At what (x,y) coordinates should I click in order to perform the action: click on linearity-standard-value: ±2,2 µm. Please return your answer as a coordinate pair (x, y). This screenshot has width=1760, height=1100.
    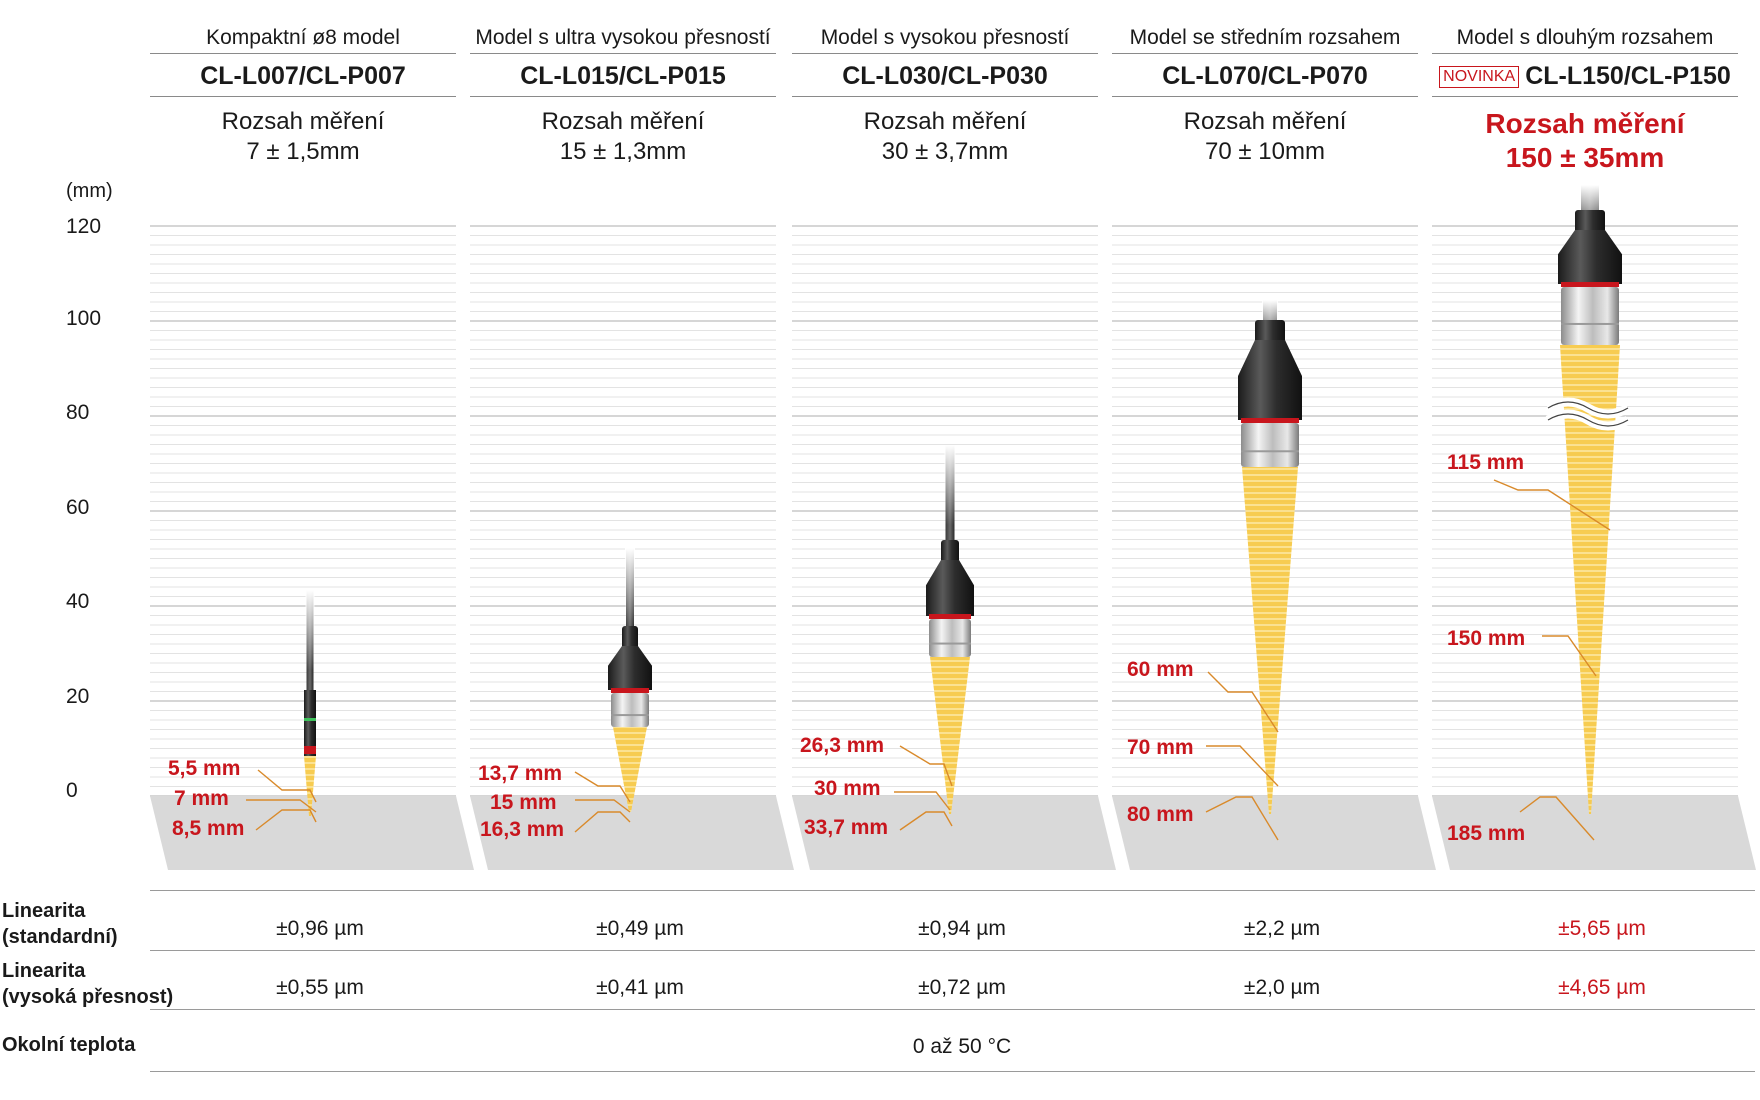
    Looking at the image, I should click on (1282, 928).